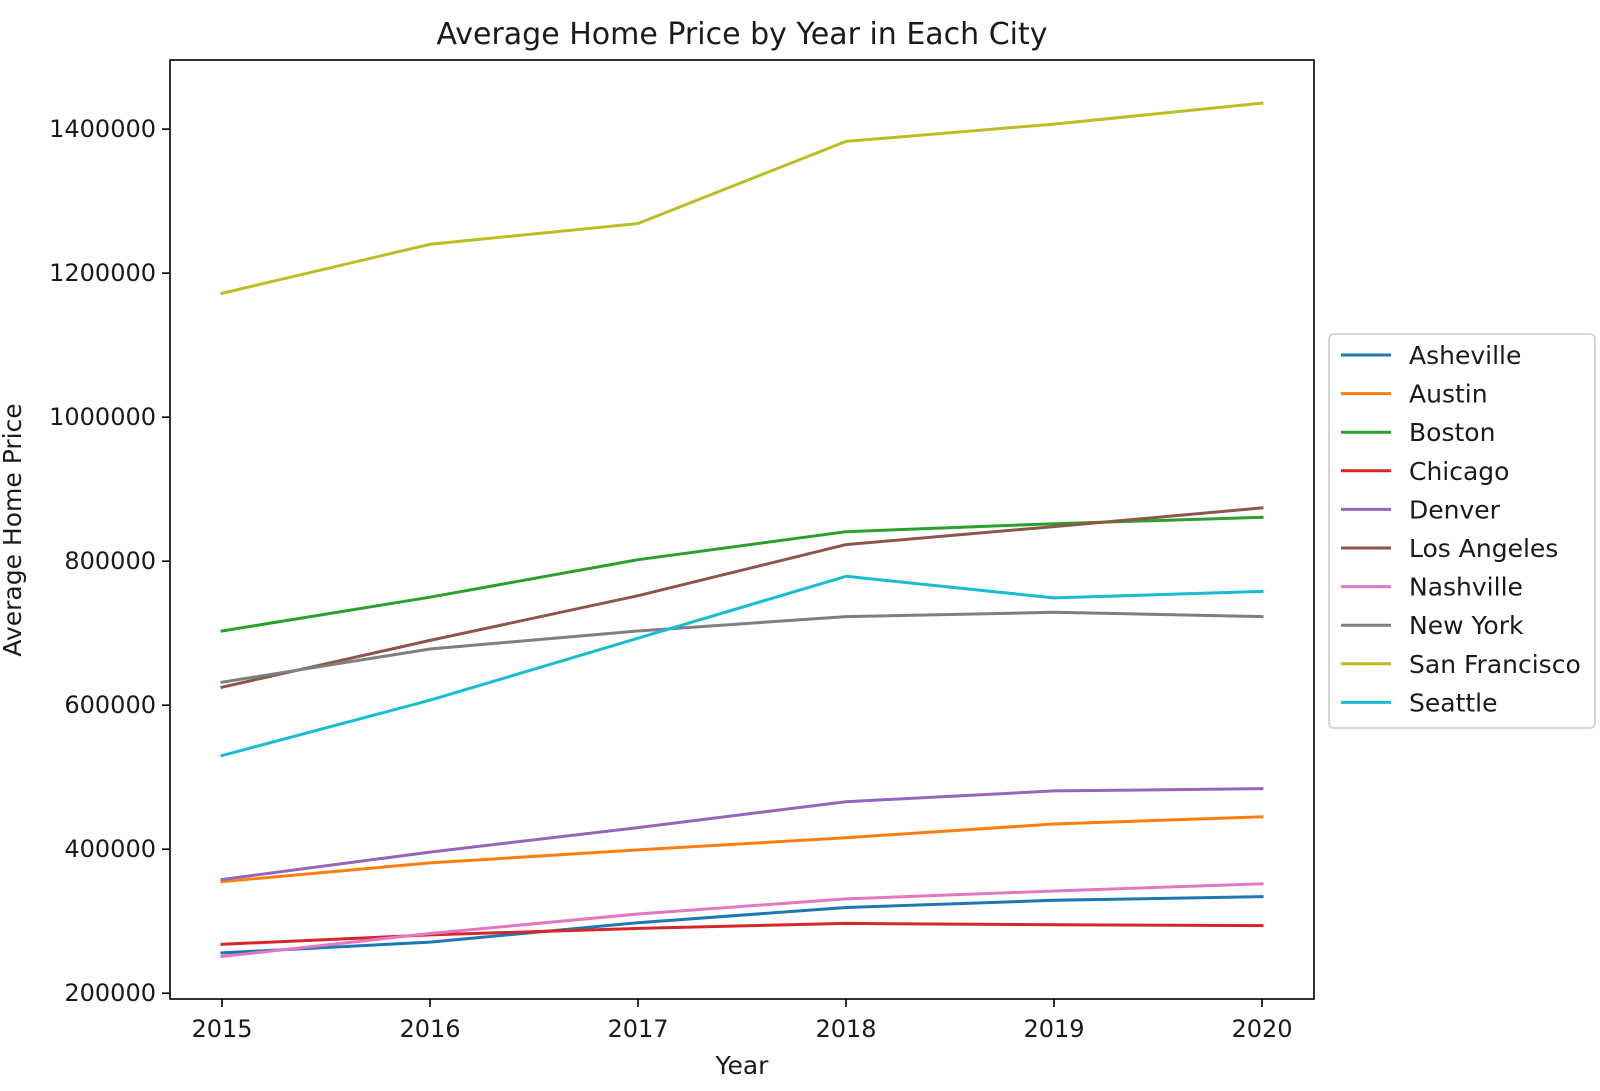  Describe the element at coordinates (742, 647) in the screenshot. I see `series-line-new-york` at that location.